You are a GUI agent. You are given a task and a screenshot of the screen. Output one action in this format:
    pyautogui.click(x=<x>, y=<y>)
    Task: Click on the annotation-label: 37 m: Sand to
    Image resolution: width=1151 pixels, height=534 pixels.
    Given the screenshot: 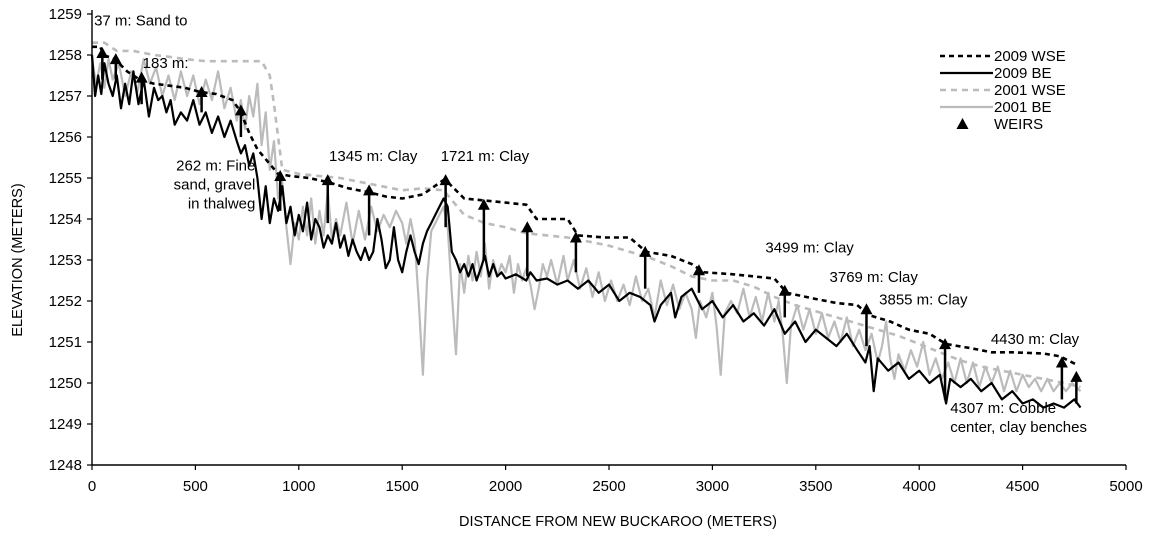 What is the action you would take?
    pyautogui.click(x=140, y=20)
    